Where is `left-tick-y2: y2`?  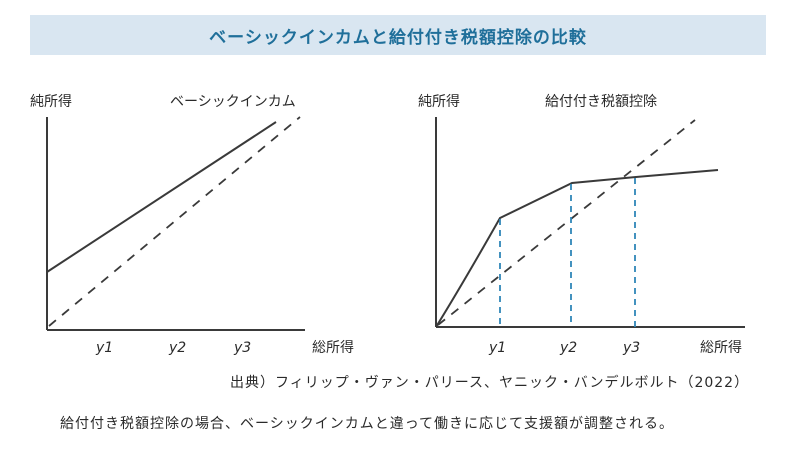 left-tick-y2: y2 is located at coordinates (177, 348).